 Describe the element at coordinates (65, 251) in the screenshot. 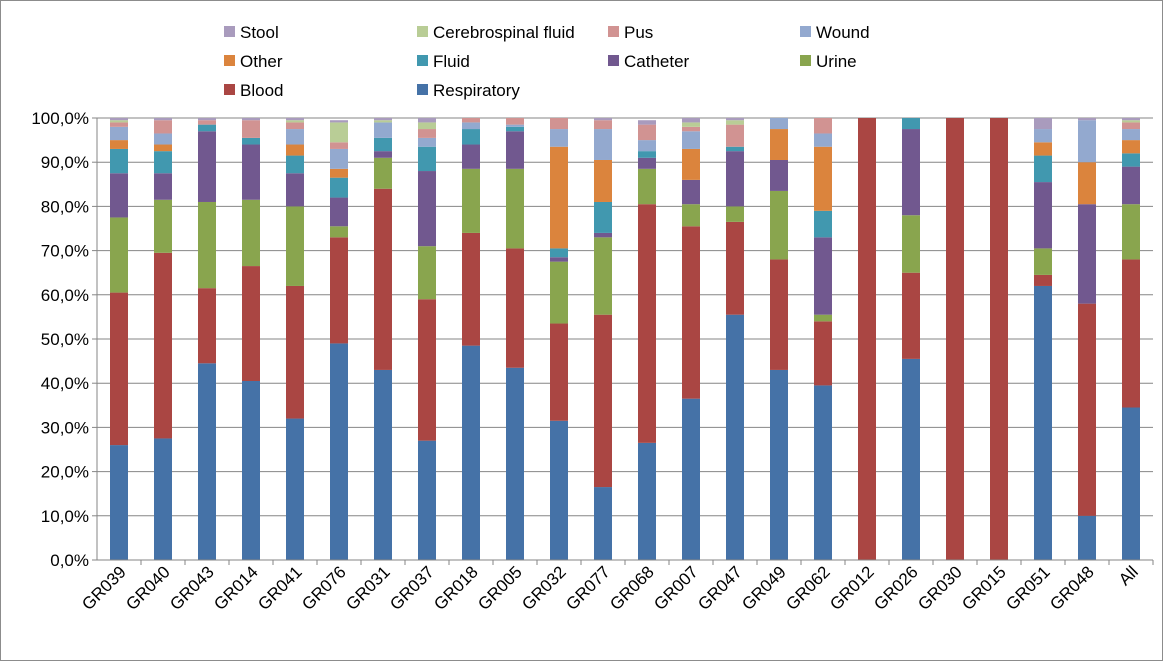

I see `y-tick-label: 70,0%` at that location.